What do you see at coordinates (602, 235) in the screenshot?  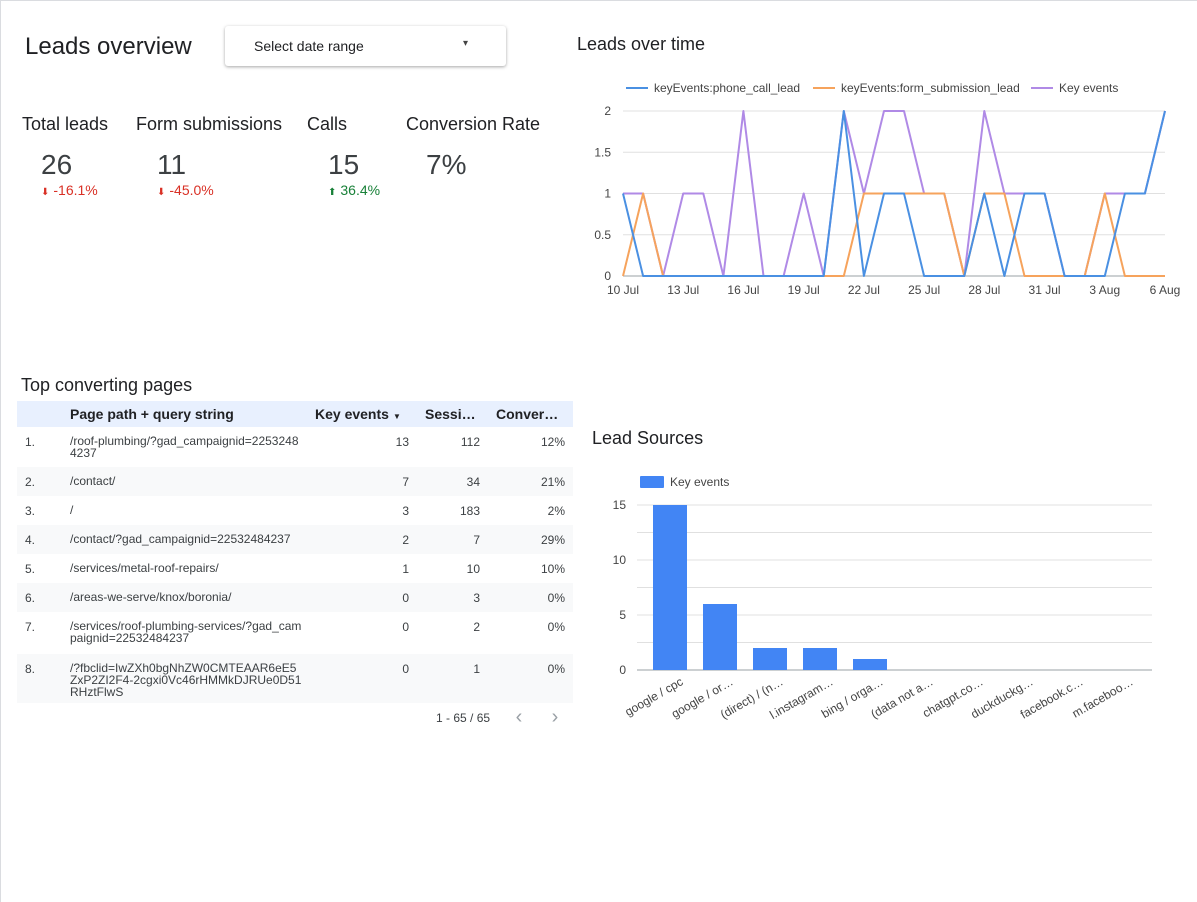 I see `y-tick-label: 0.5` at bounding box center [602, 235].